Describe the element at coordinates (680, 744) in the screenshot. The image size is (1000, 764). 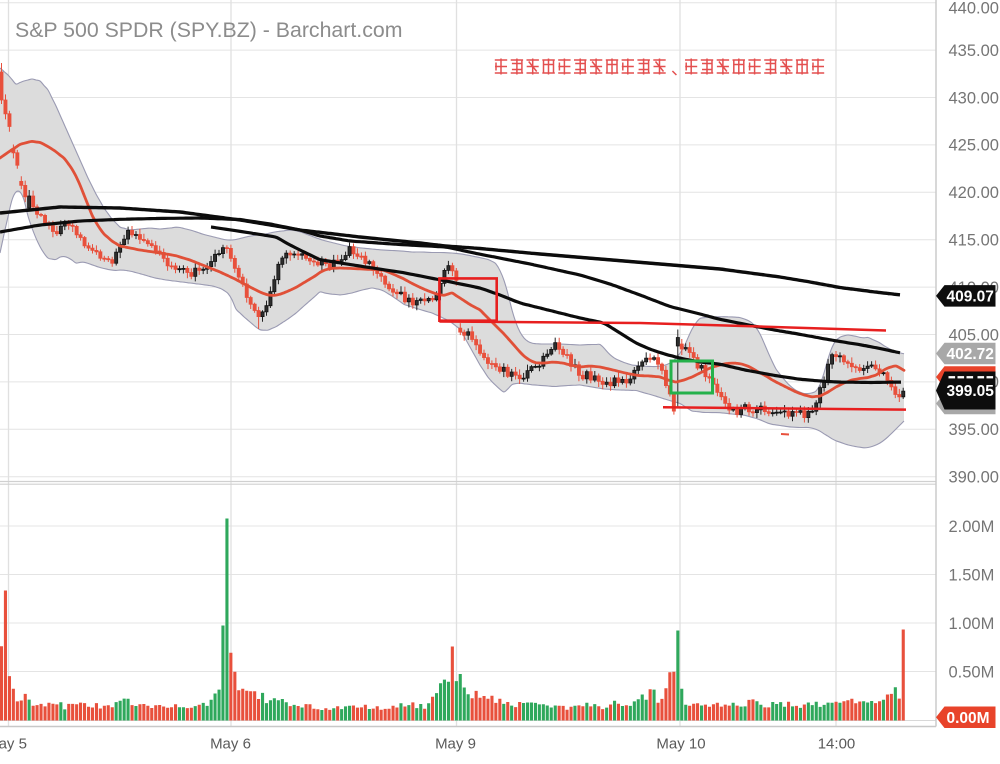
I see `svg-text: May 10` at that location.